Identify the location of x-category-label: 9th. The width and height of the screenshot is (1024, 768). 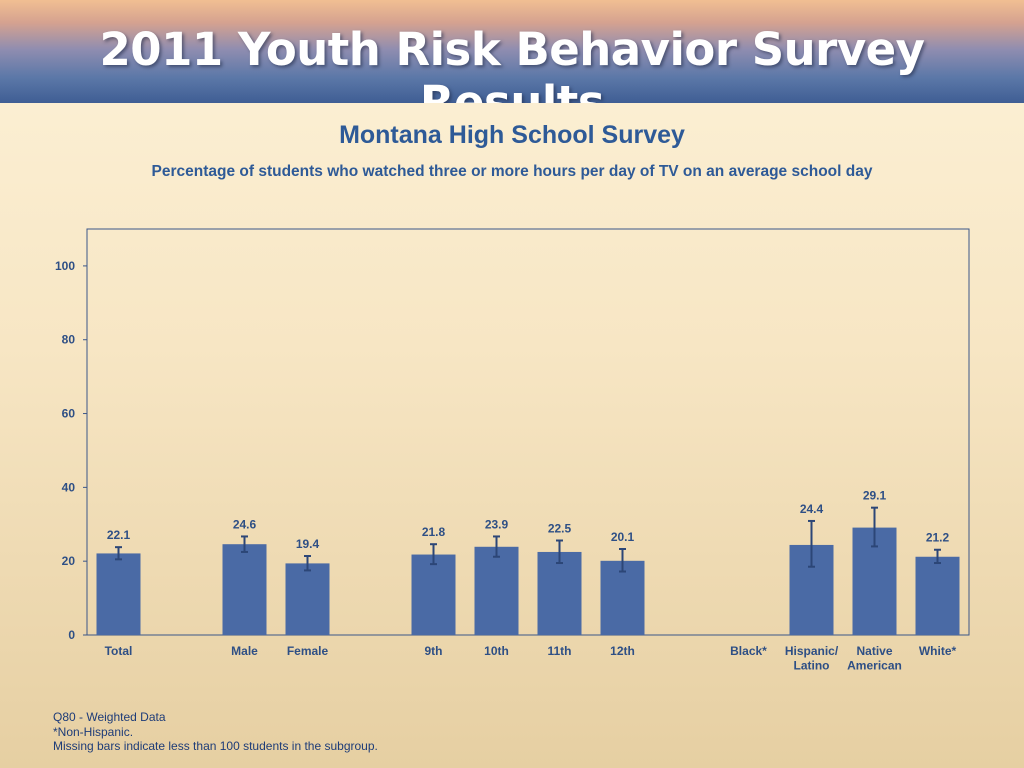
(434, 651).